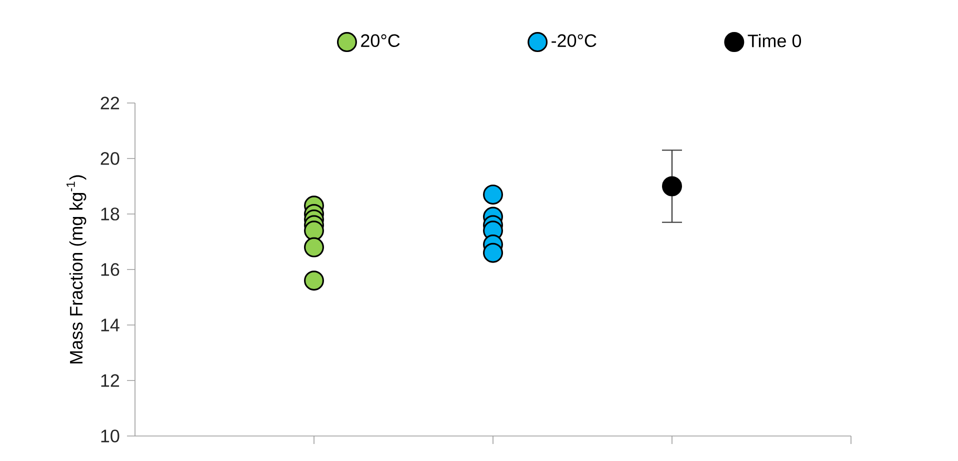 The height and width of the screenshot is (461, 958). Describe the element at coordinates (574, 41) in the screenshot. I see `legend-label: -20°C` at that location.